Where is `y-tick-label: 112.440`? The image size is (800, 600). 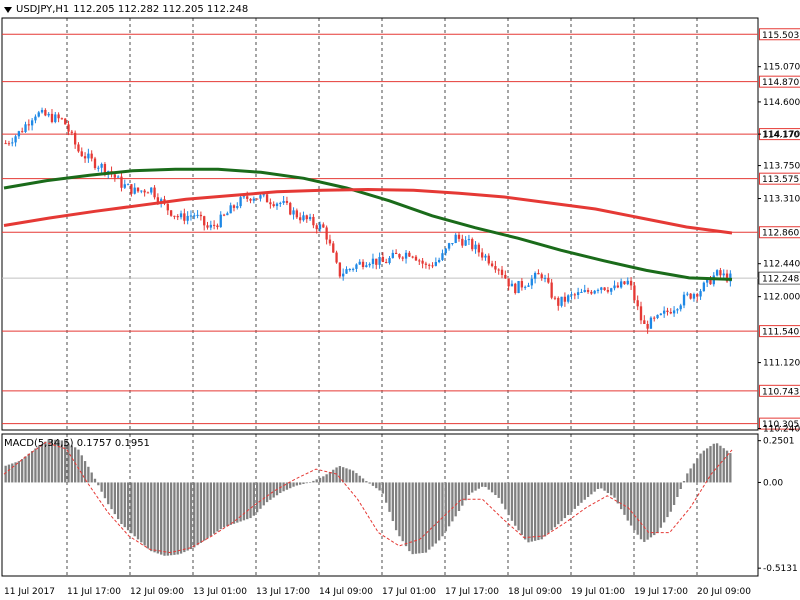
y-tick-label: 112.440 is located at coordinates (781, 265).